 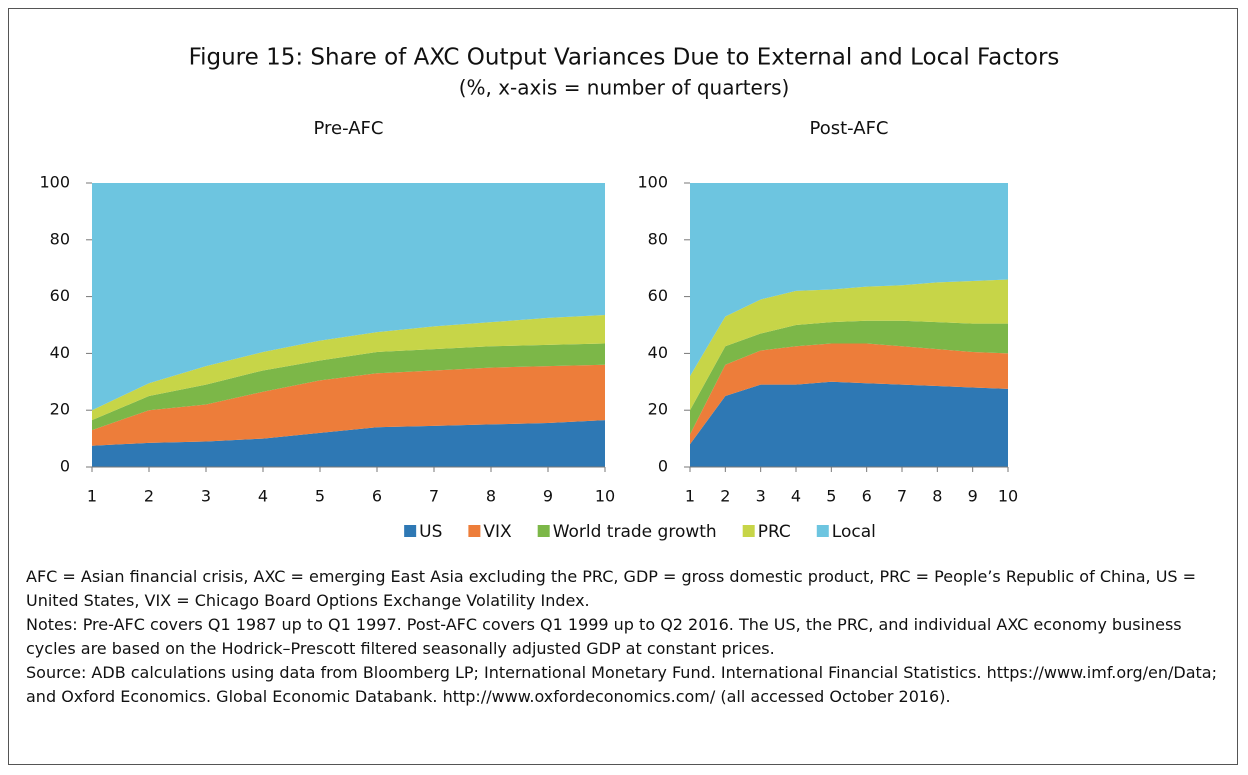 What do you see at coordinates (849, 424) in the screenshot?
I see `area: US` at bounding box center [849, 424].